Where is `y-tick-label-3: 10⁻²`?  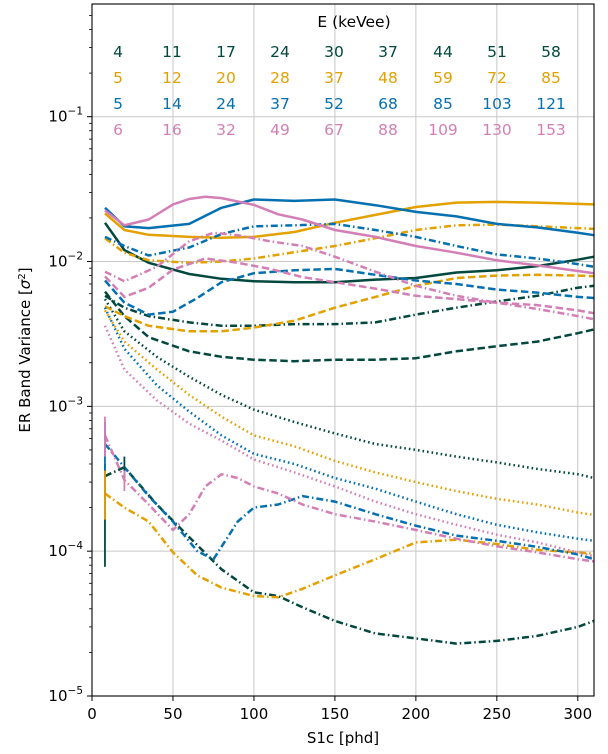 y-tick-label-3: 10⁻² is located at coordinates (65, 261).